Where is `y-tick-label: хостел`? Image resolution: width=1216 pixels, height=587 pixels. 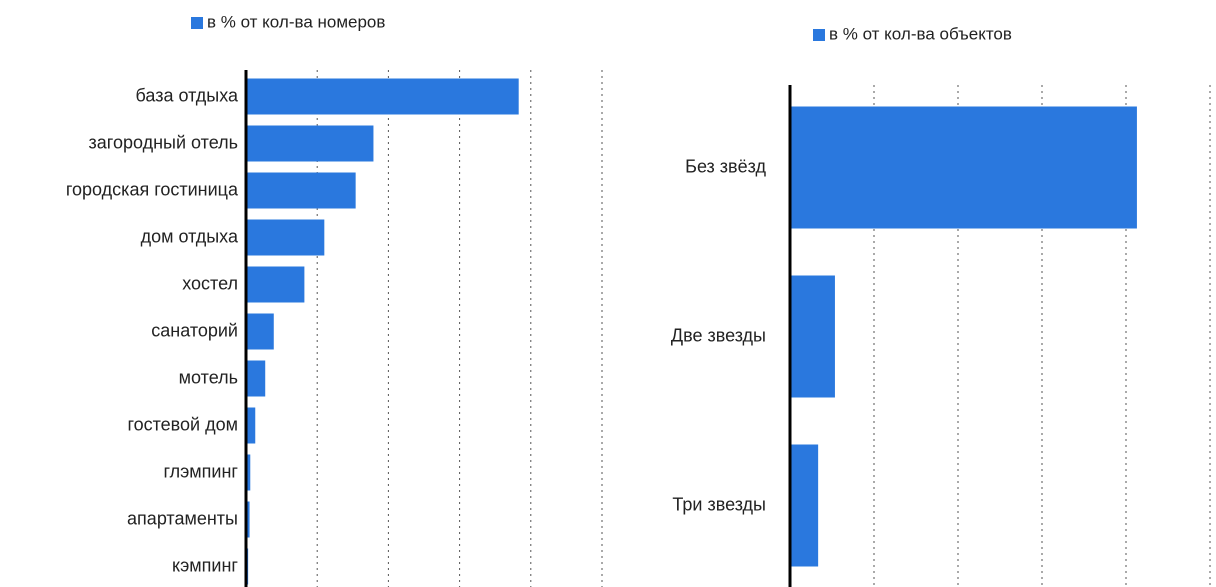
y-tick-label: хостел is located at coordinates (210, 283).